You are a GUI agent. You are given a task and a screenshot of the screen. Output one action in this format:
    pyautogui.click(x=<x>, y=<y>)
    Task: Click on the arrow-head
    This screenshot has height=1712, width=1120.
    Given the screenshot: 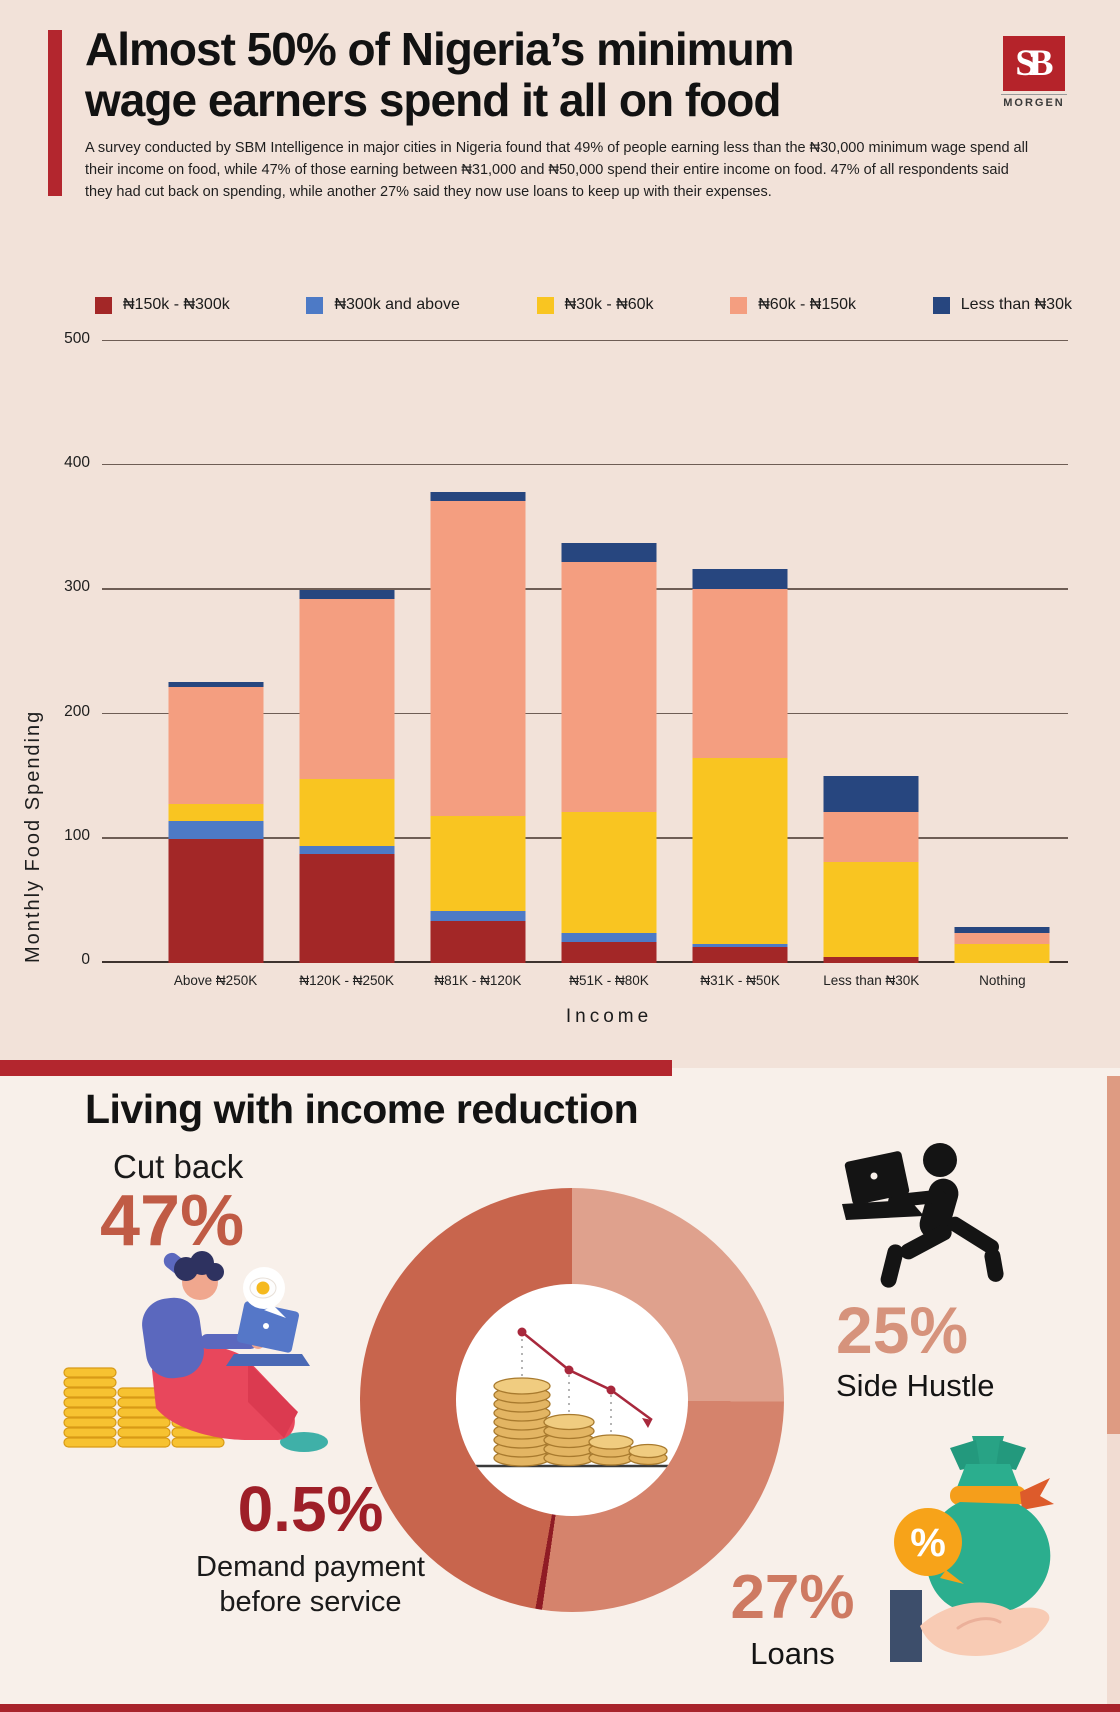 What is the action you would take?
    pyautogui.click(x=647, y=1423)
    